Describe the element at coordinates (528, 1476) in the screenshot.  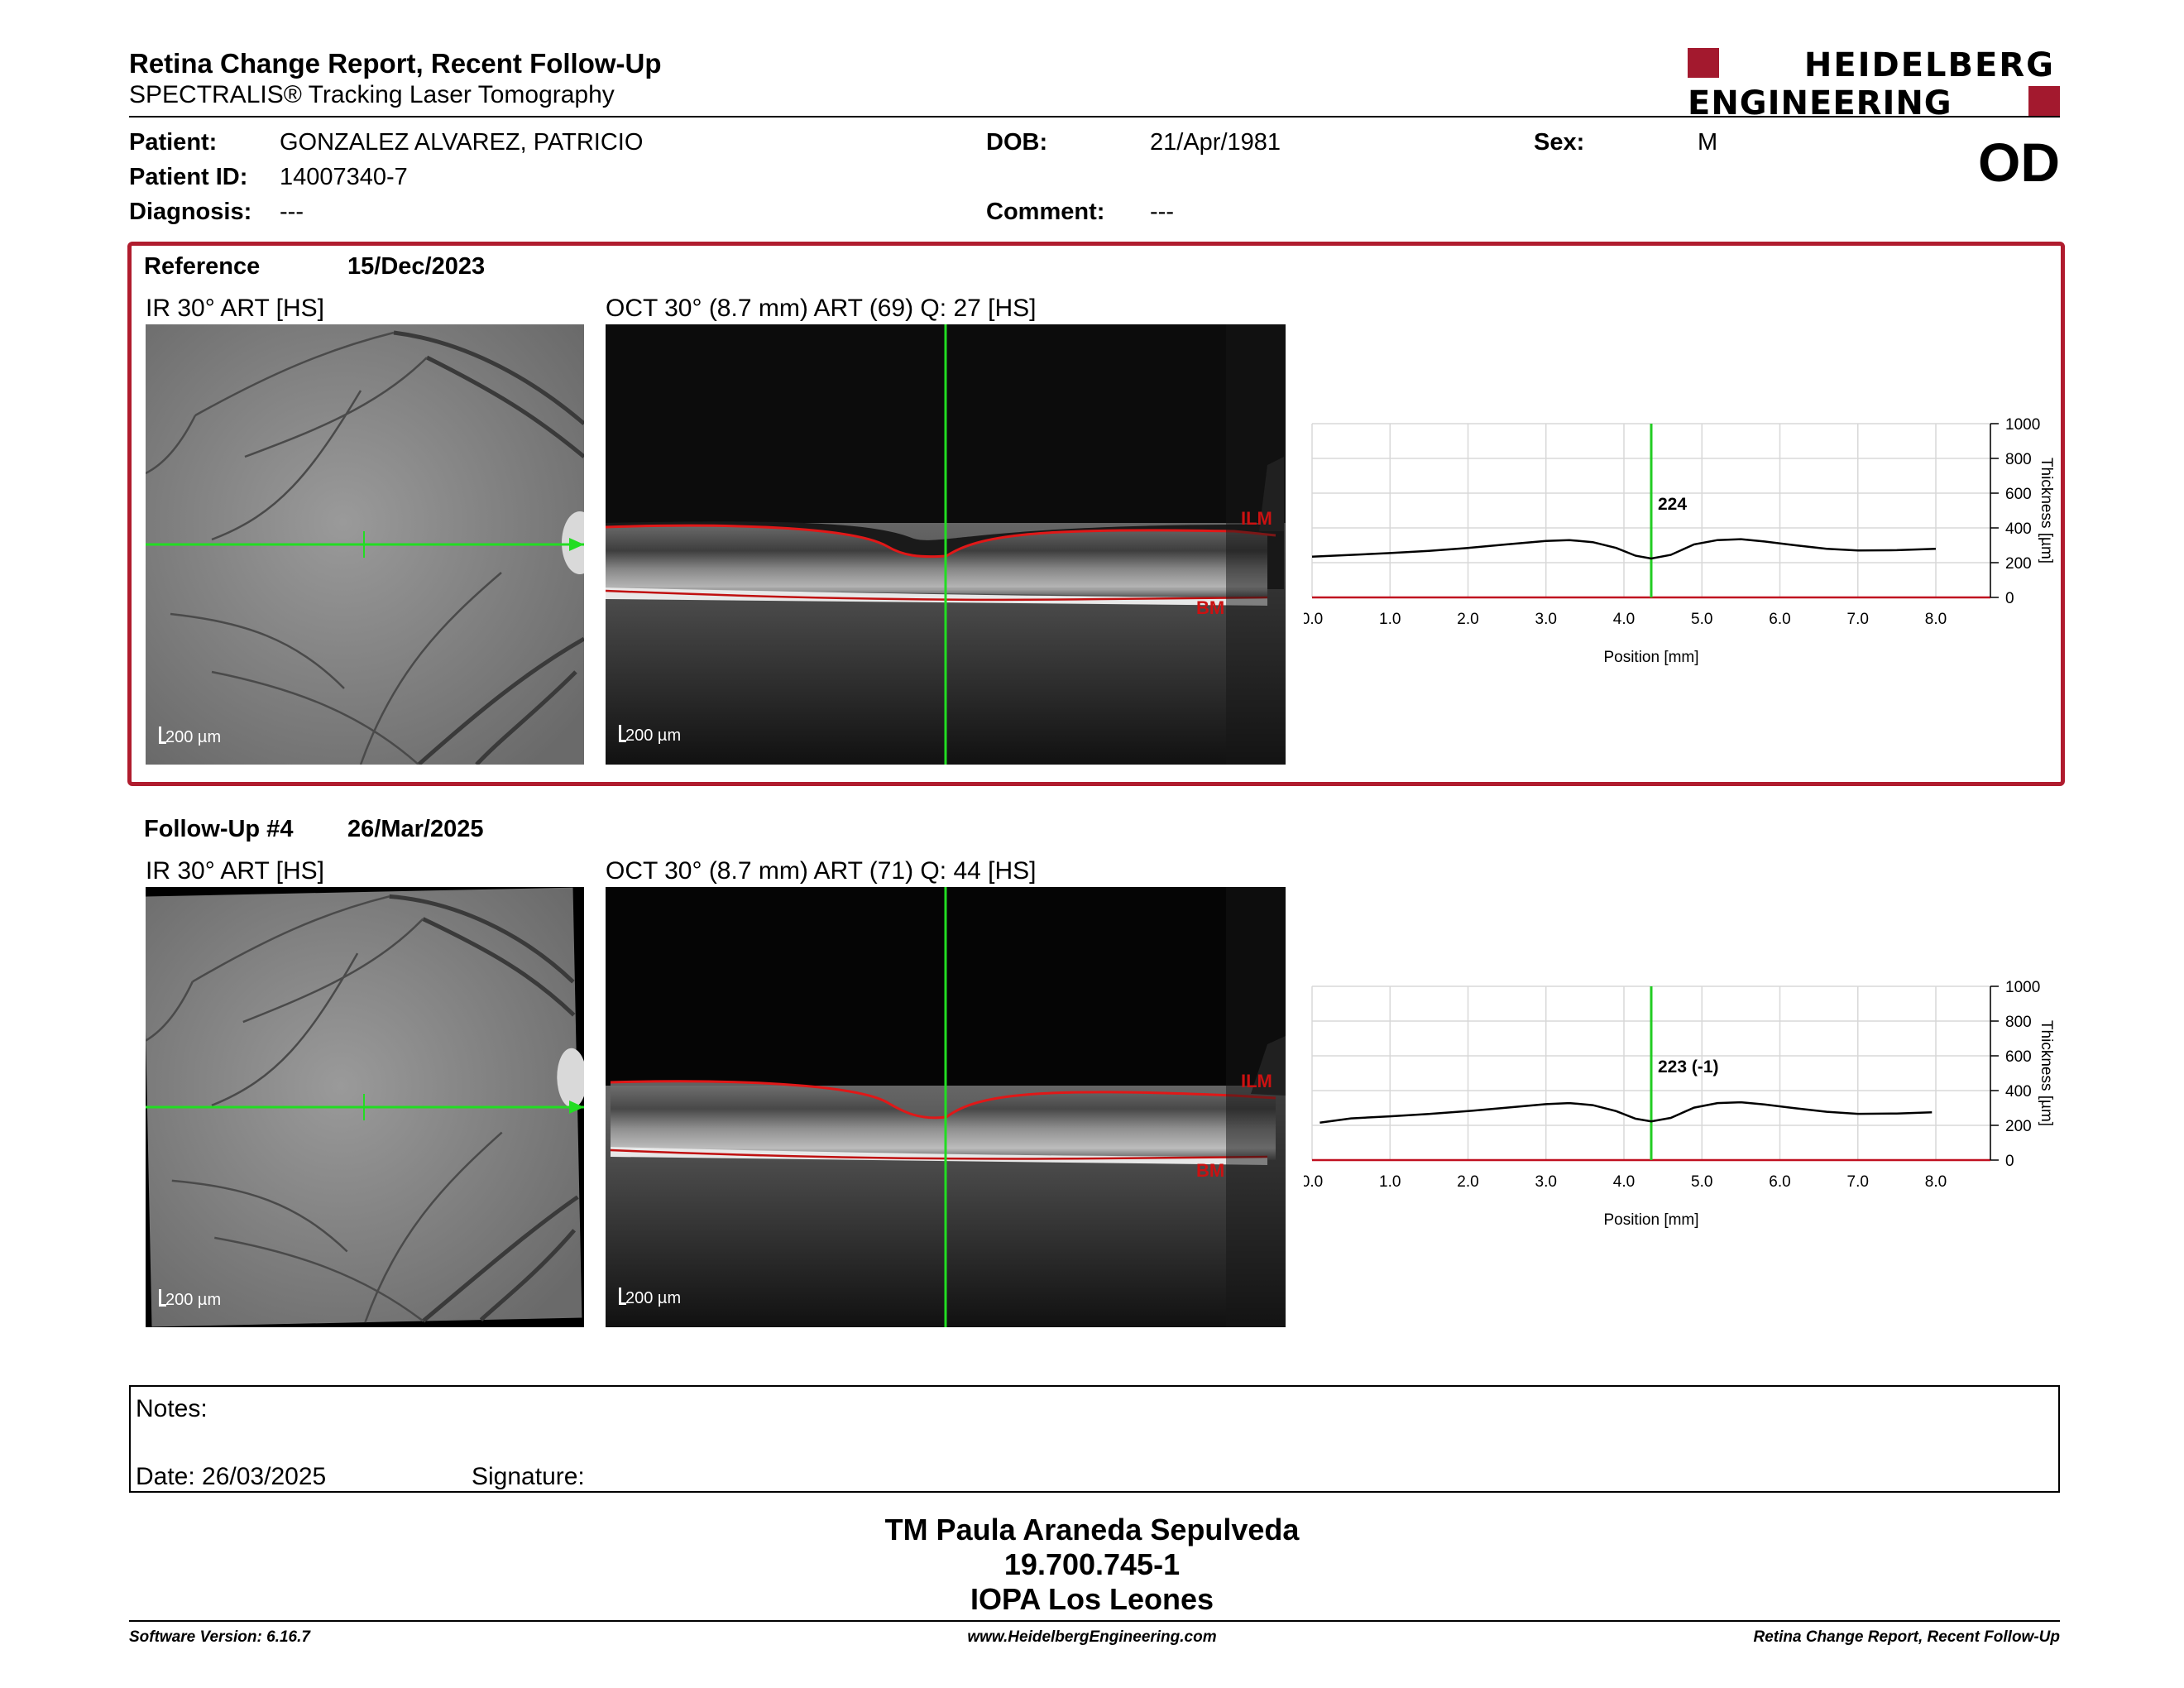
I see `signature-label: Signature:` at that location.